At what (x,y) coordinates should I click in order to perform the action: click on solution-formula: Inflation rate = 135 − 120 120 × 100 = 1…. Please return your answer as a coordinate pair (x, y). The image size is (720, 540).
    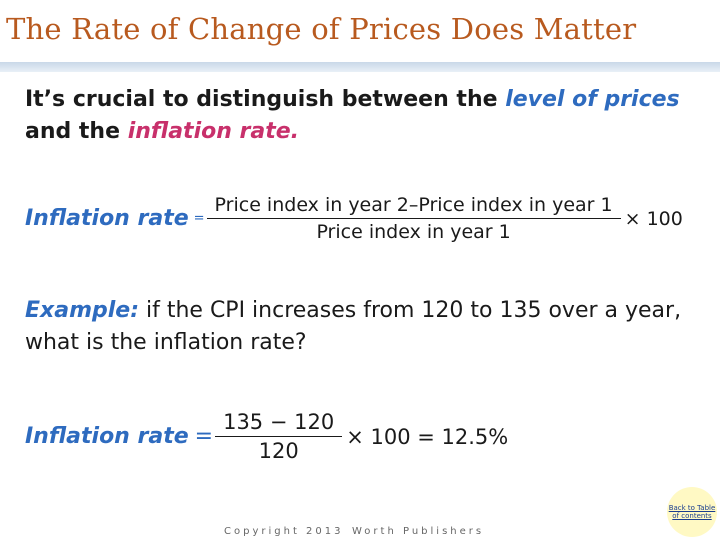
    Looking at the image, I should click on (266, 436).